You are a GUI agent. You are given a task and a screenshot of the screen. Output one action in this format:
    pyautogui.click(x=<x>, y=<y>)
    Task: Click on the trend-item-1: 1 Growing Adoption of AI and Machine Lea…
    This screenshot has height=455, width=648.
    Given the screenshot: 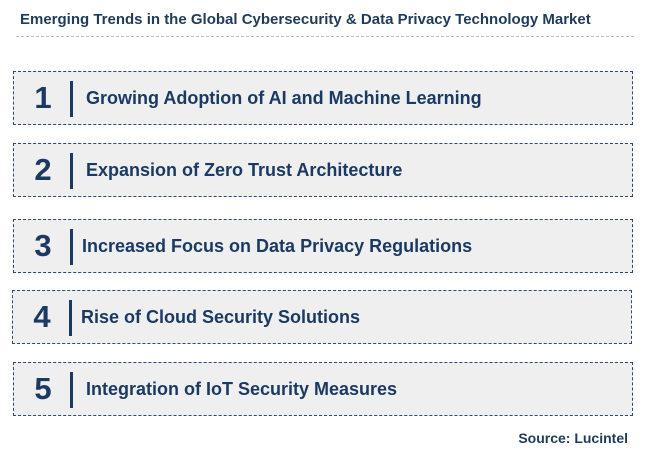 What is the action you would take?
    pyautogui.click(x=323, y=98)
    